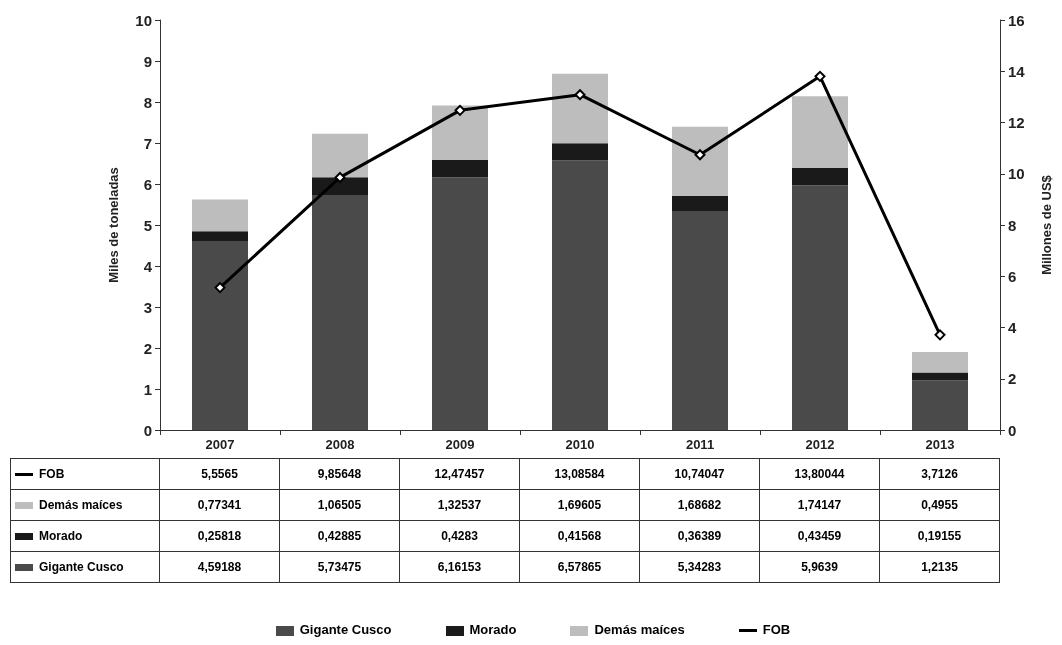 The height and width of the screenshot is (645, 1062). I want to click on x-tick-label: 2011, so click(700, 444).